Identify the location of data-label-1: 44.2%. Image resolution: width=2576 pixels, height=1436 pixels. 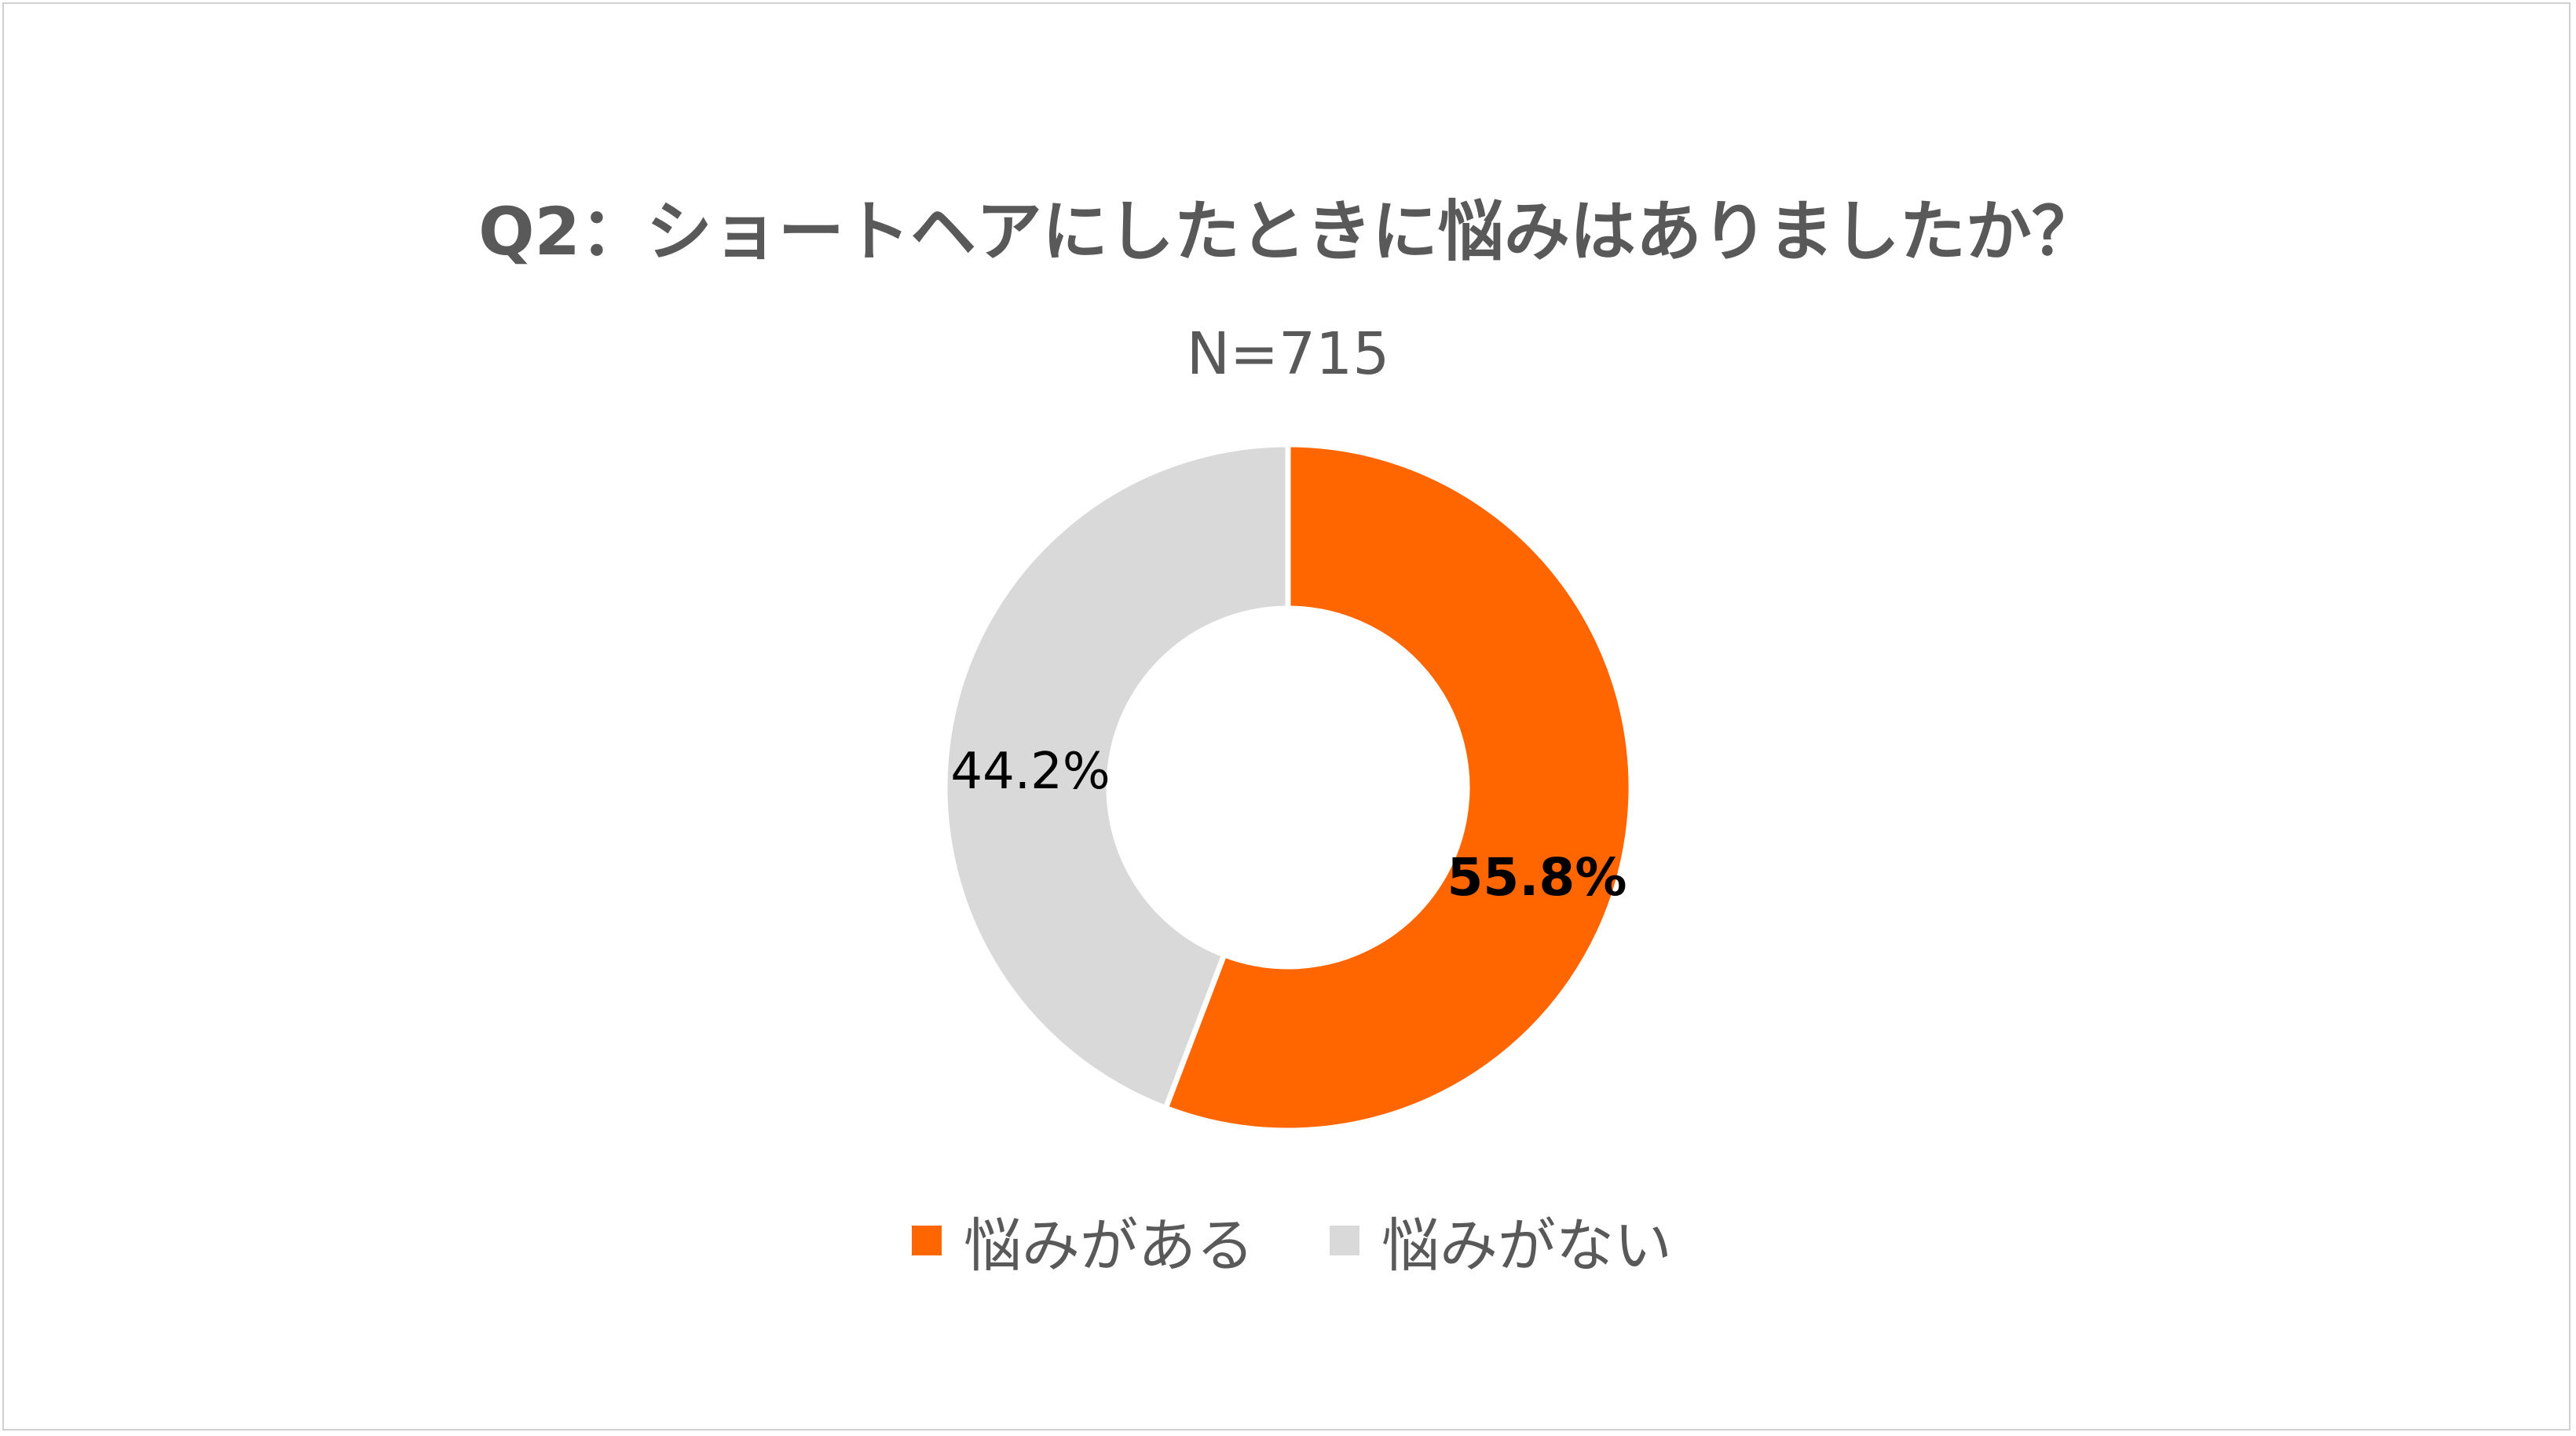
(1030, 772).